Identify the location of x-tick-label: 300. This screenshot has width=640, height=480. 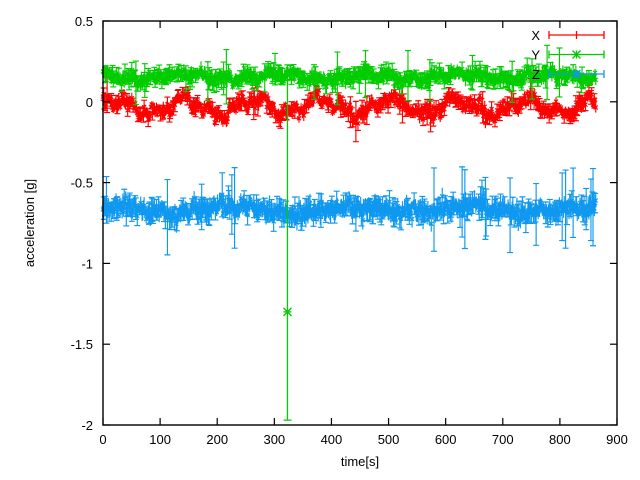
(274, 439).